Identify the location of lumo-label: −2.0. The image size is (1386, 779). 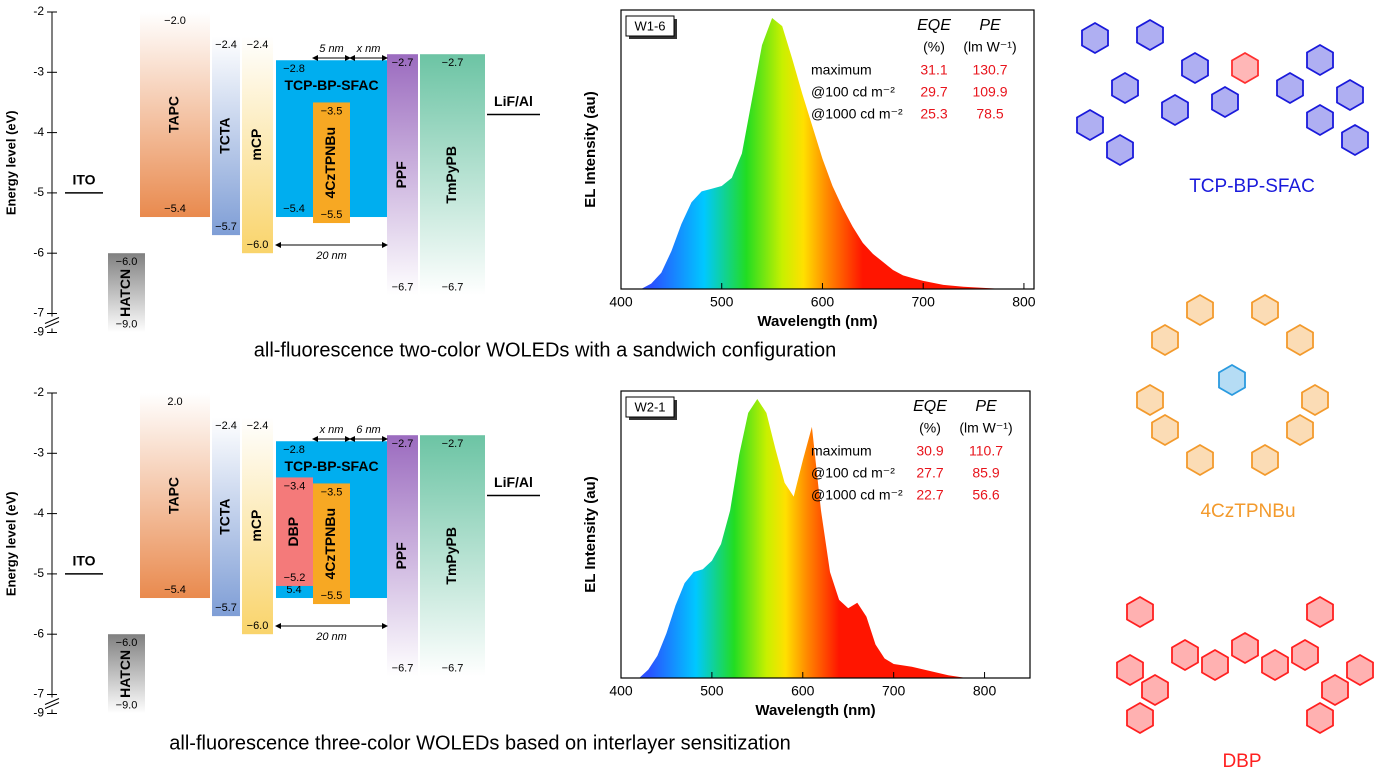
(175, 21).